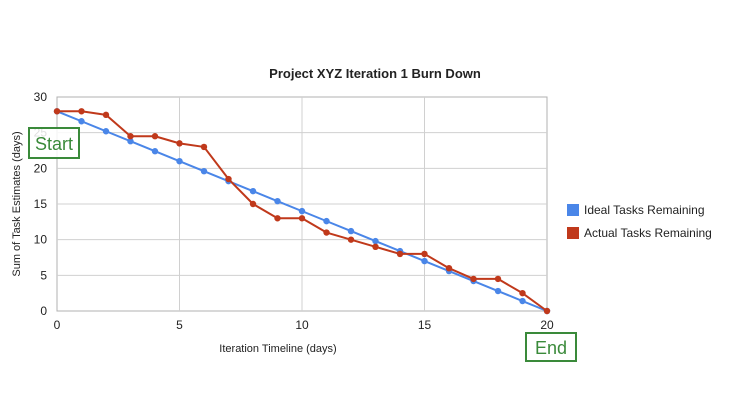  What do you see at coordinates (644, 210) in the screenshot?
I see `legend-label: Ideal Tasks Remaining` at bounding box center [644, 210].